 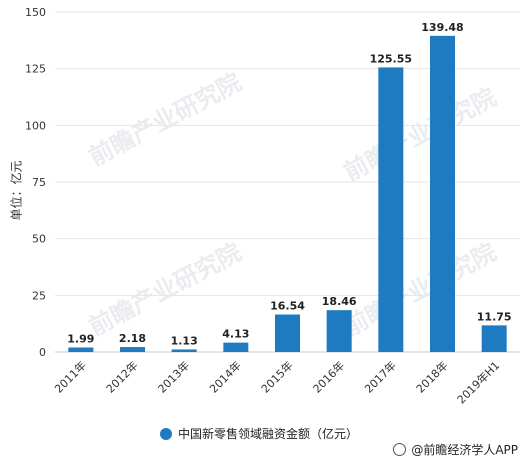 I want to click on data-label: 4.13, so click(x=235, y=334).